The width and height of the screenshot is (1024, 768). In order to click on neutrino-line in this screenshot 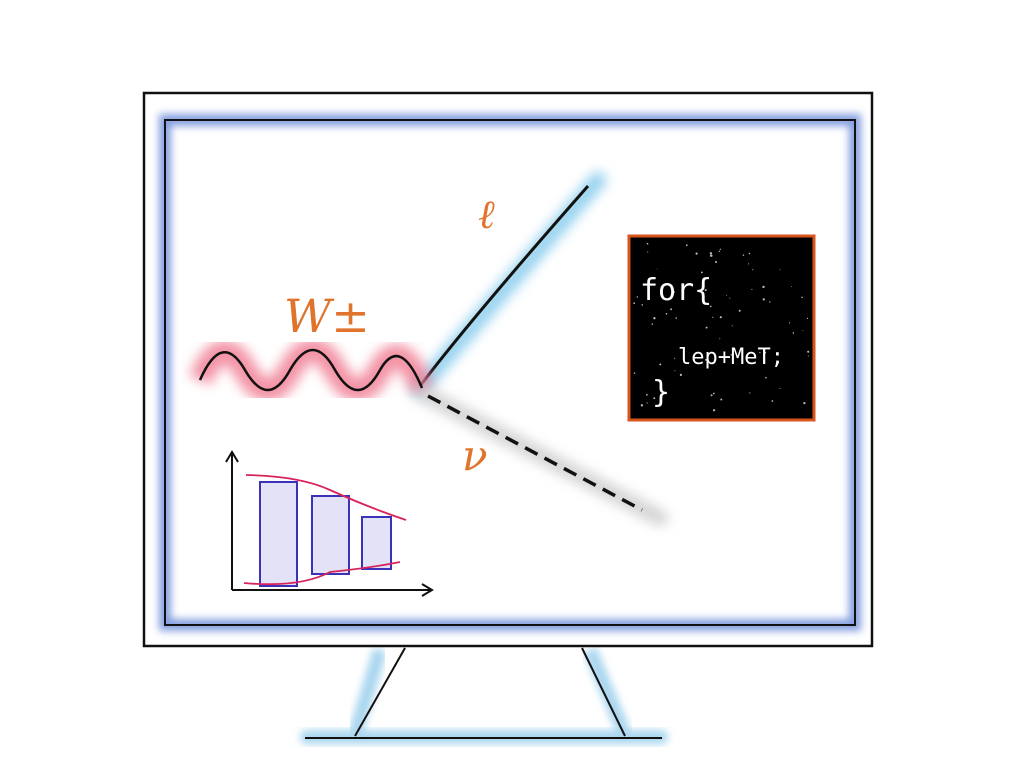, I will do `click(535, 453)`.